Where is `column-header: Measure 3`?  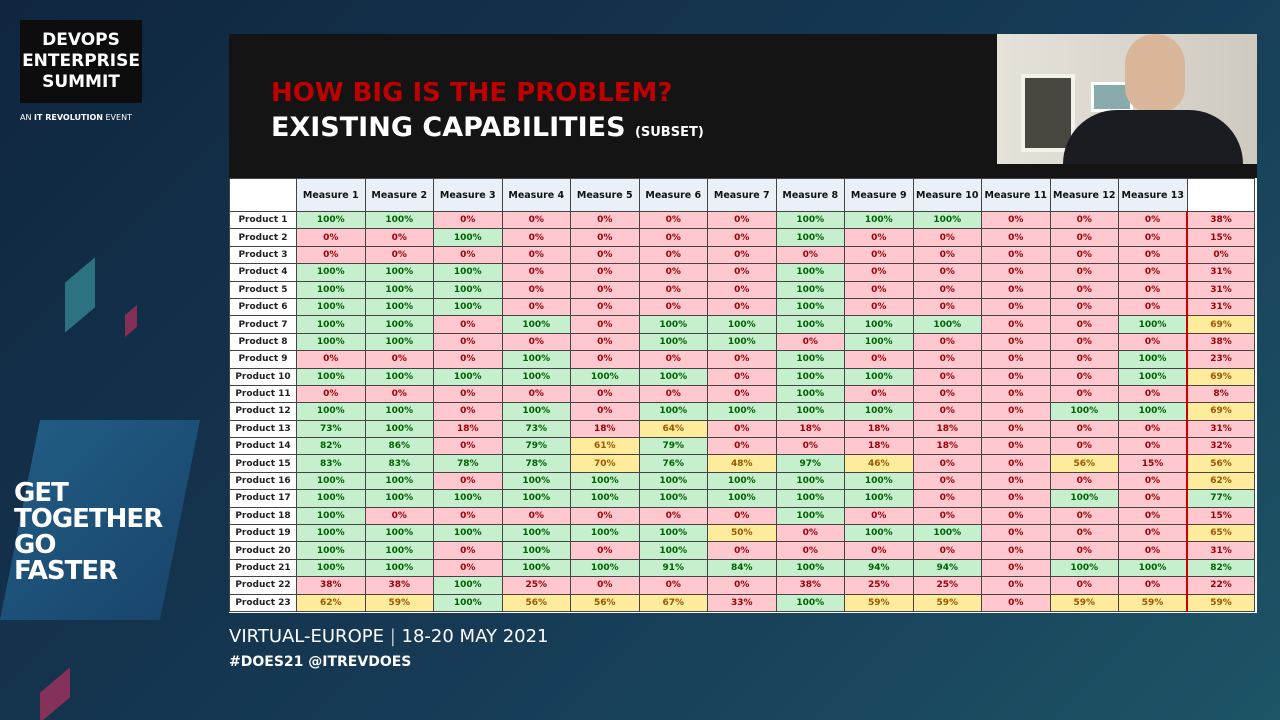 column-header: Measure 3 is located at coordinates (468, 195).